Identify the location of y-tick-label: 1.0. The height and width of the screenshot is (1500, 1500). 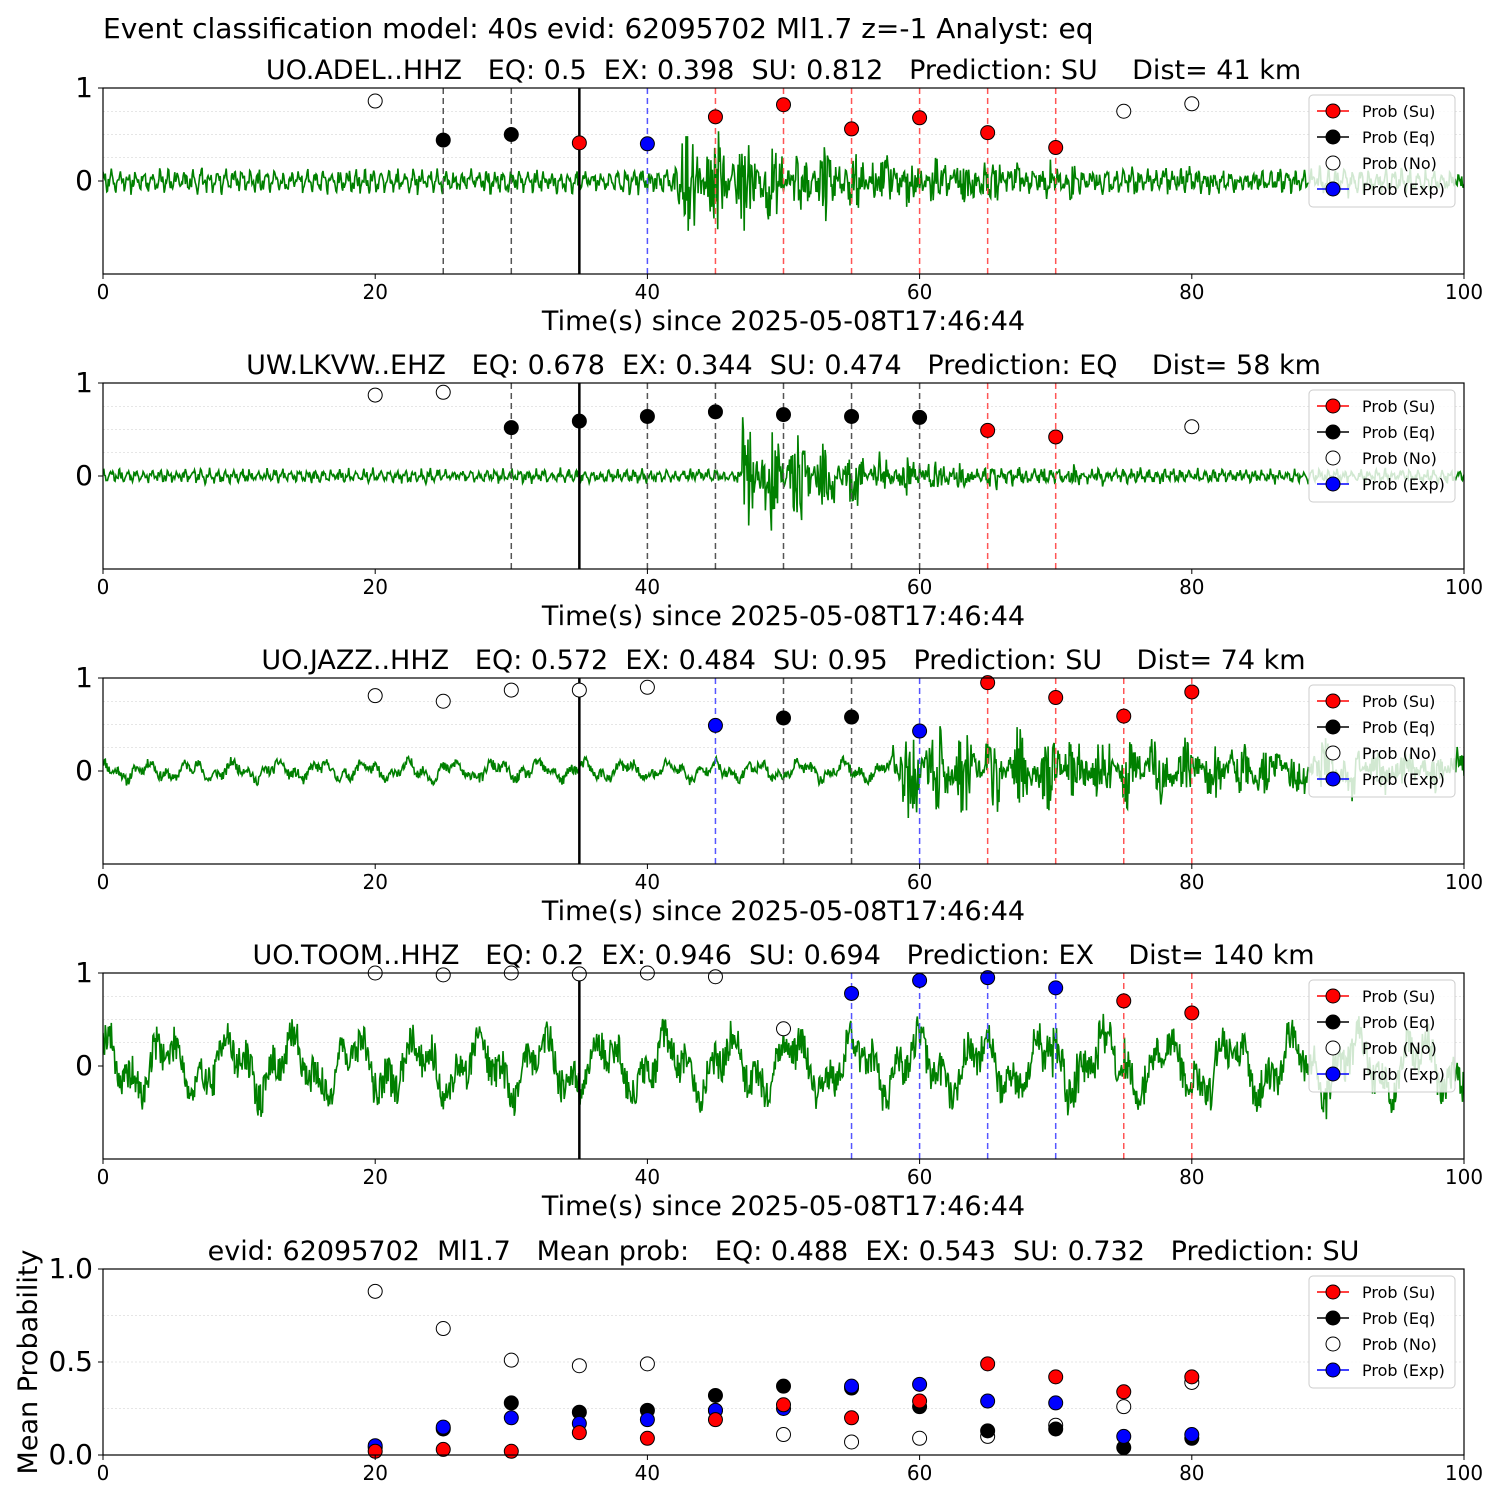
(70, 1268).